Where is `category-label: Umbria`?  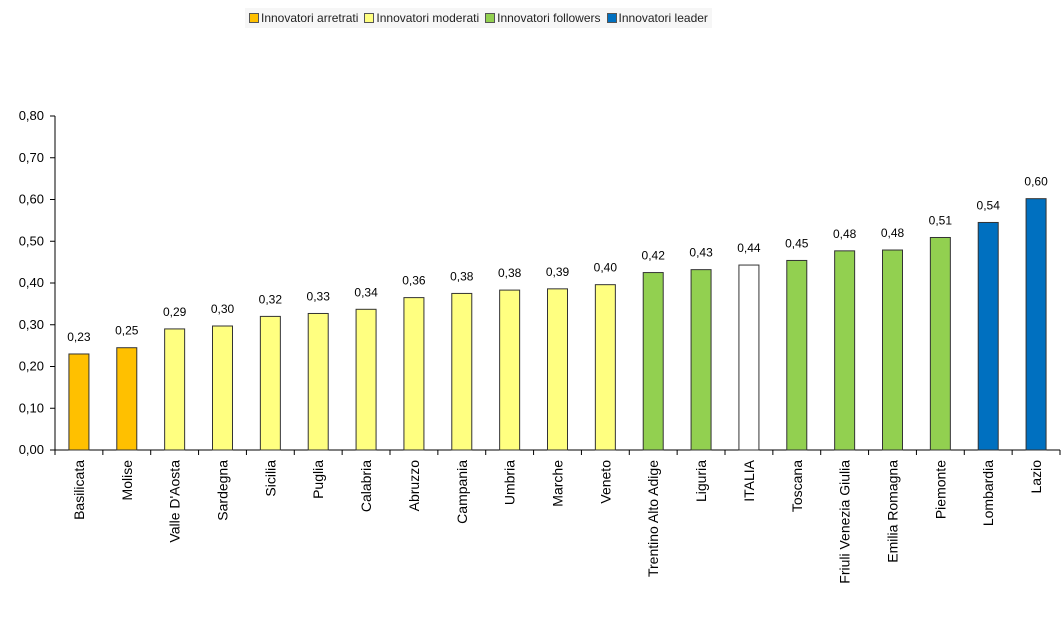
category-label: Umbria is located at coordinates (510, 482).